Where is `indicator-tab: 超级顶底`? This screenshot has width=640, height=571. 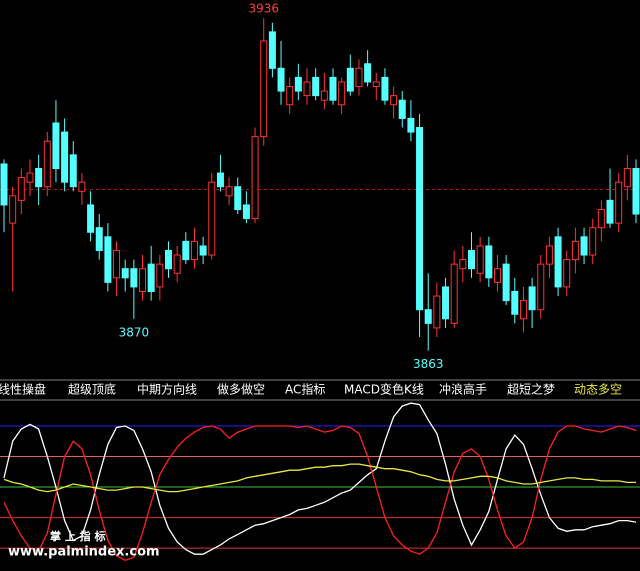 indicator-tab: 超级顶底 is located at coordinates (92, 389).